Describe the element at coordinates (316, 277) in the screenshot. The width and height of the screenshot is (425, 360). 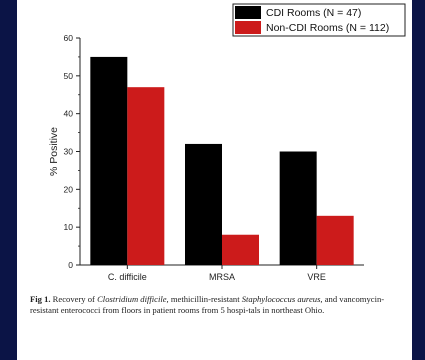
I see `x-tick-label: VRE` at that location.